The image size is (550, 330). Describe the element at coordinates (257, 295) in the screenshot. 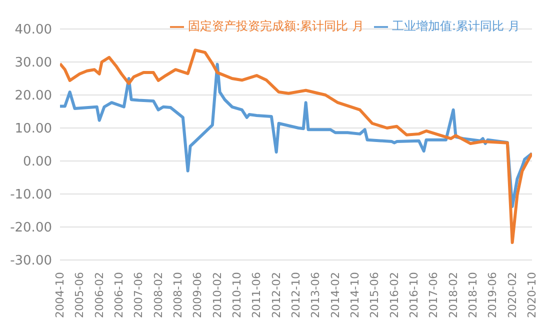

I see `x-tick-label: 2011-06` at that location.